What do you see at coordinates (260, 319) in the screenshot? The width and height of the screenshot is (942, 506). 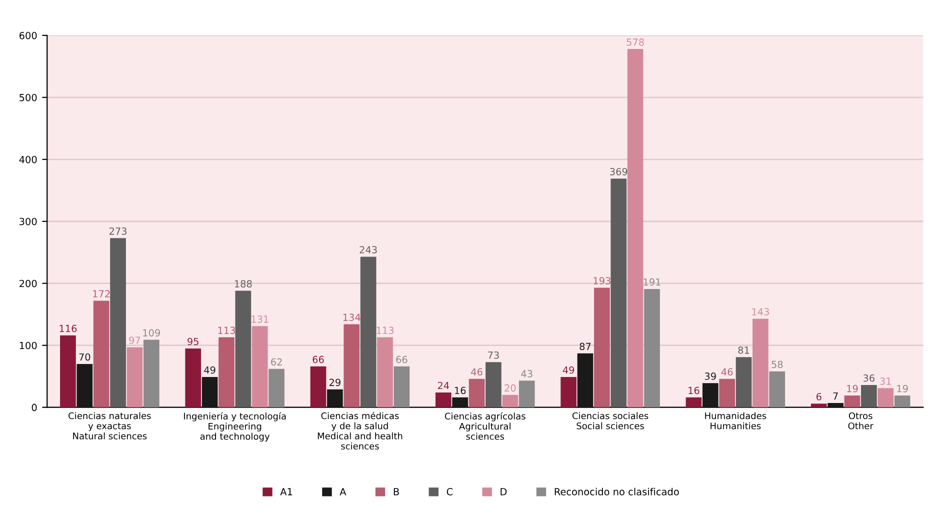 I see `data-label: 131` at bounding box center [260, 319].